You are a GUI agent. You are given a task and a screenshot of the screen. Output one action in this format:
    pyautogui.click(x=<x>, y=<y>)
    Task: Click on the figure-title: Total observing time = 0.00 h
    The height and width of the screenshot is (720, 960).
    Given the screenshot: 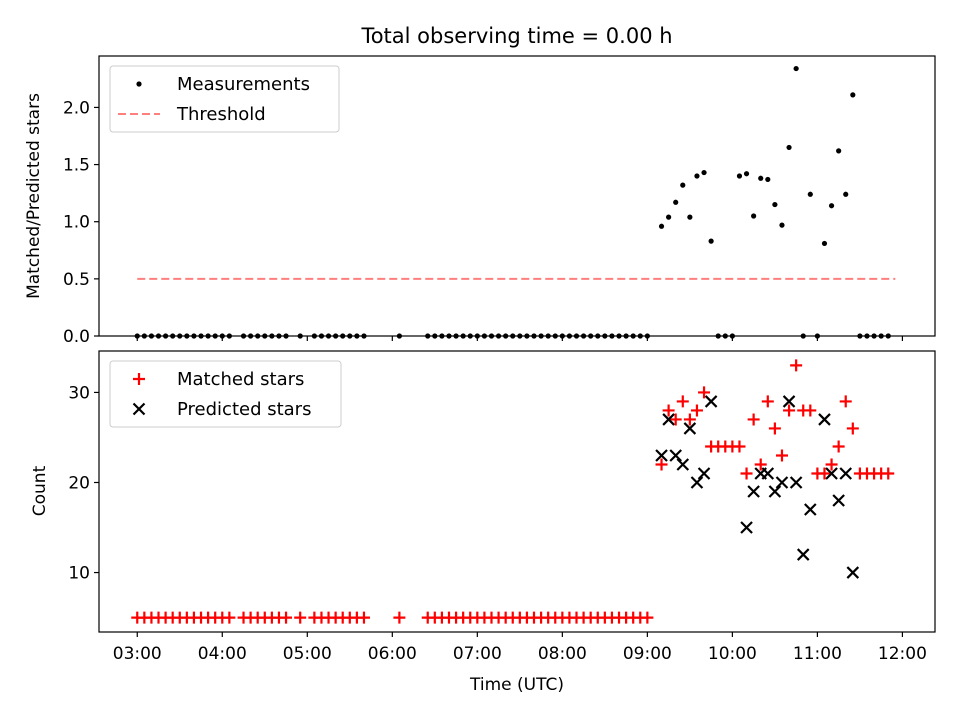 What is the action you would take?
    pyautogui.click(x=516, y=36)
    